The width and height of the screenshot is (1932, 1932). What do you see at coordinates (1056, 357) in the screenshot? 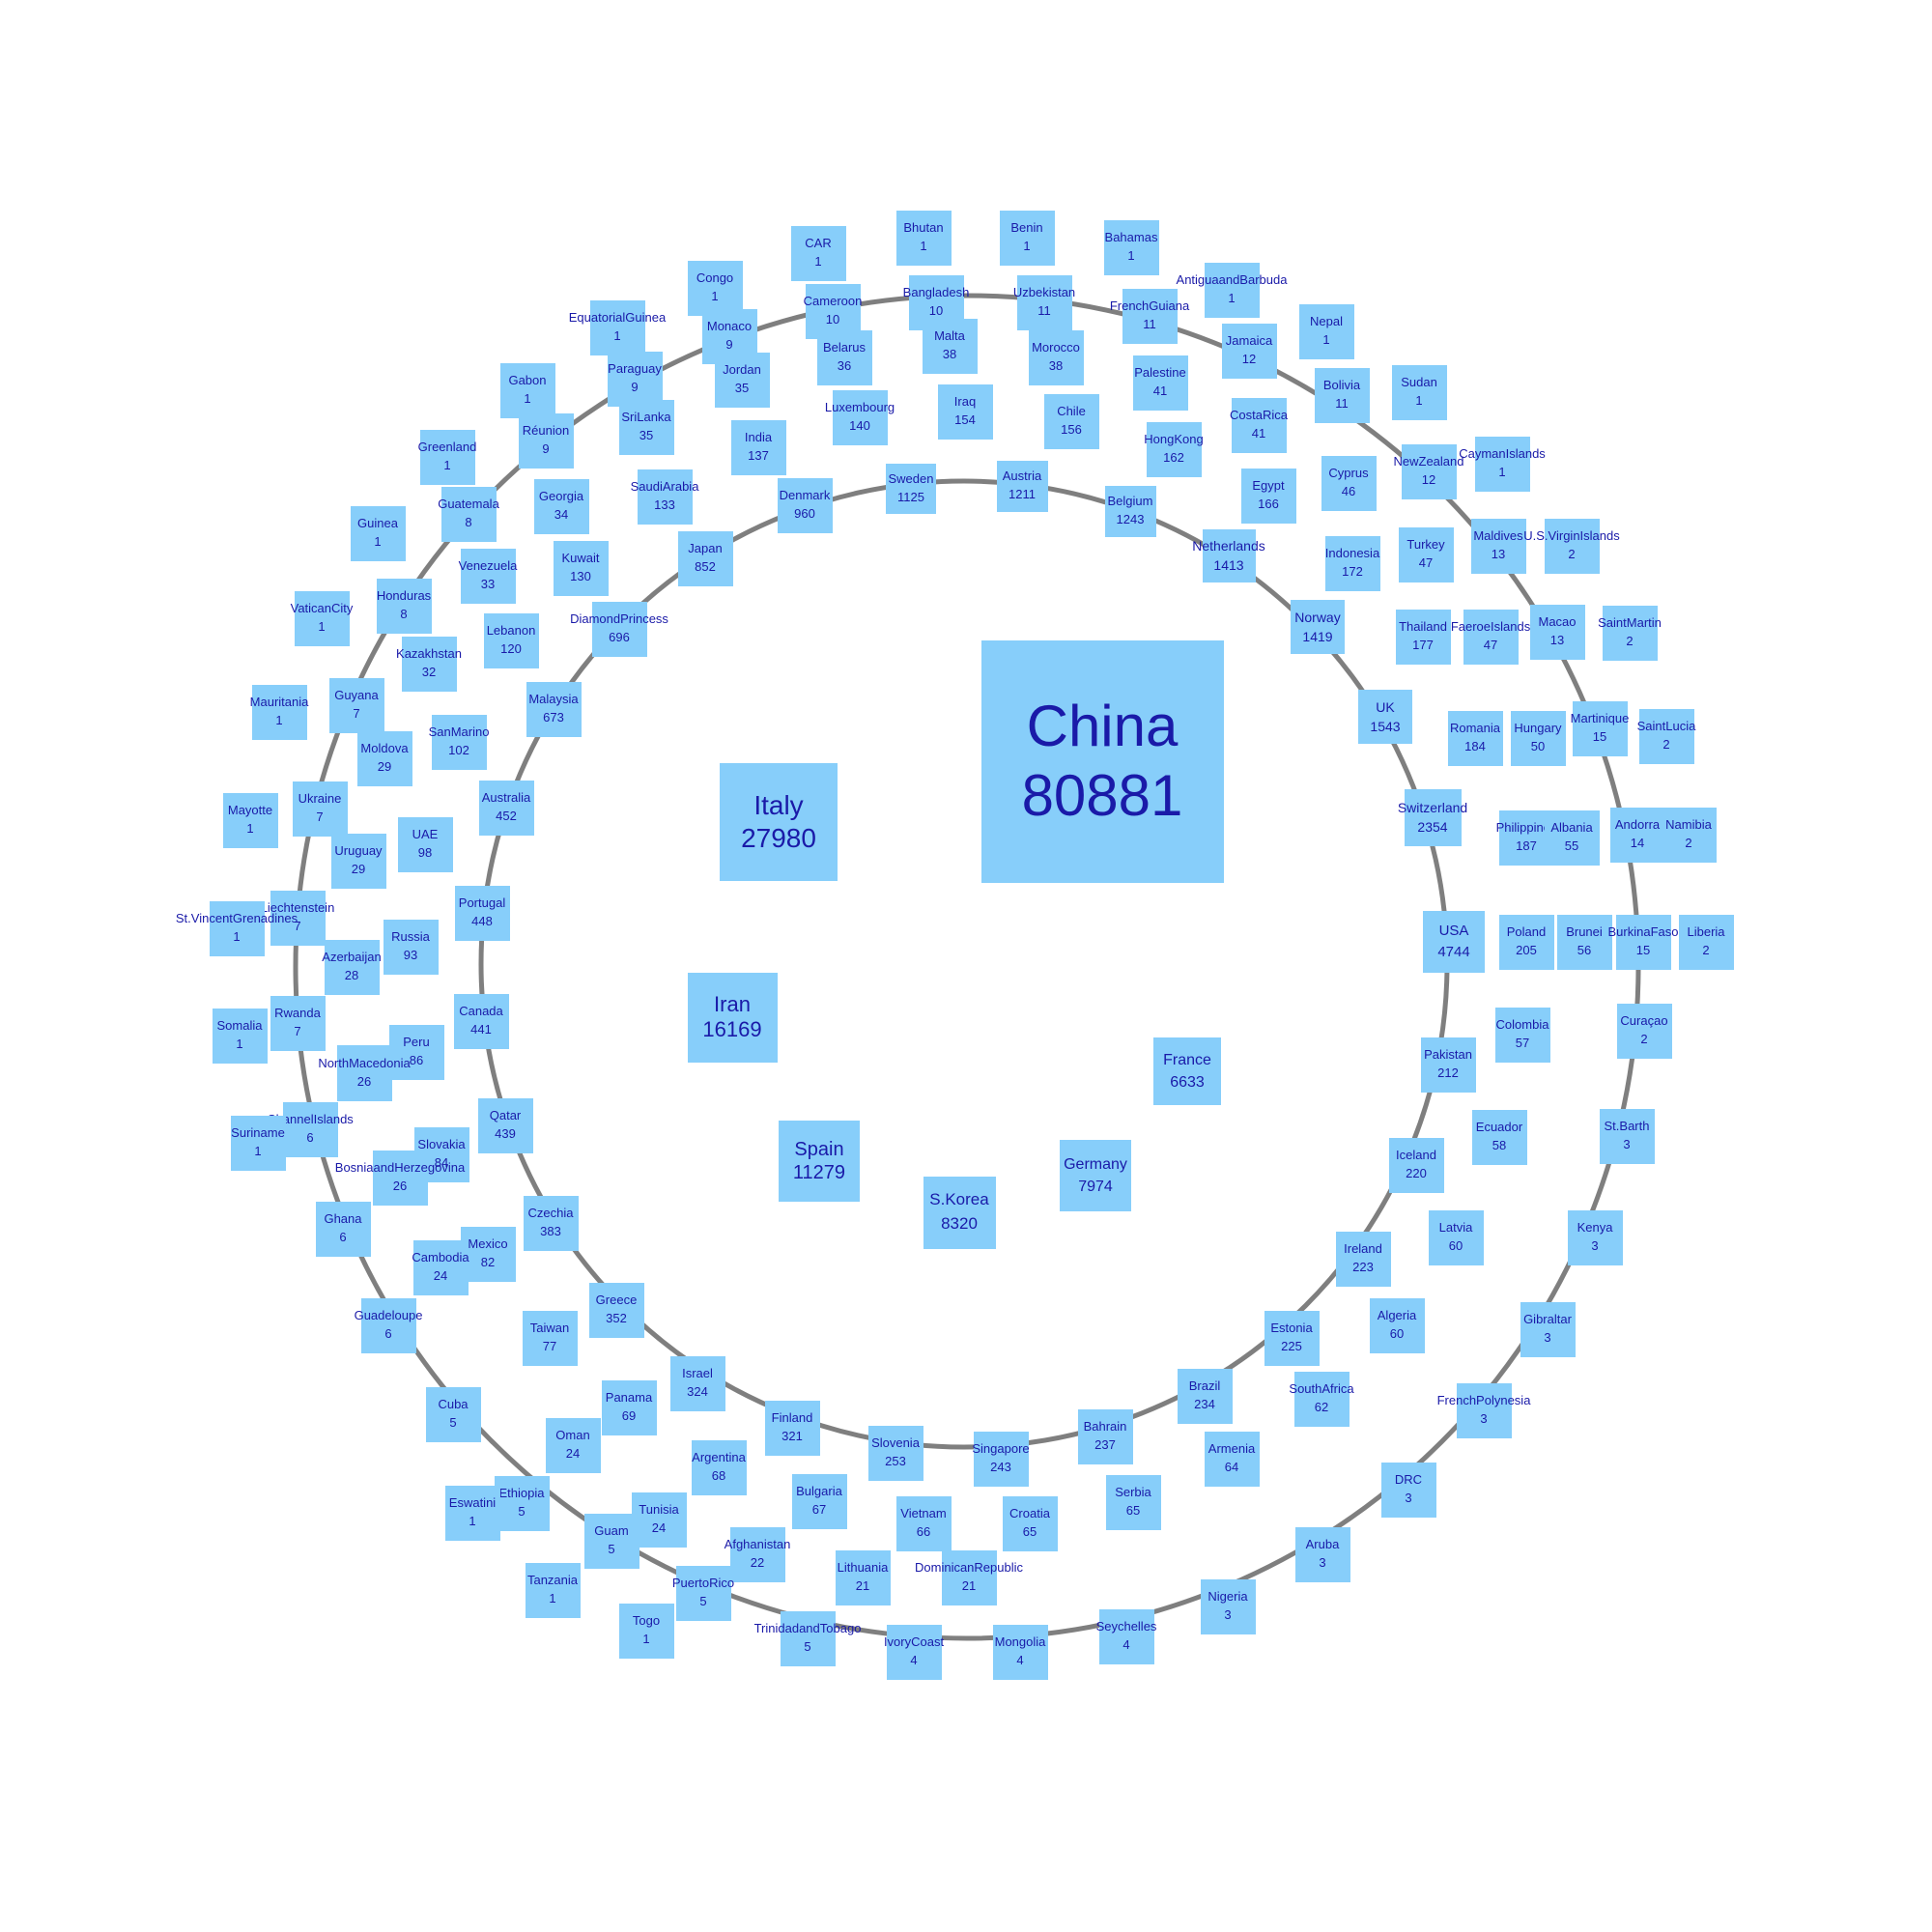
I see `country-node-morocco: Morocco 38` at bounding box center [1056, 357].